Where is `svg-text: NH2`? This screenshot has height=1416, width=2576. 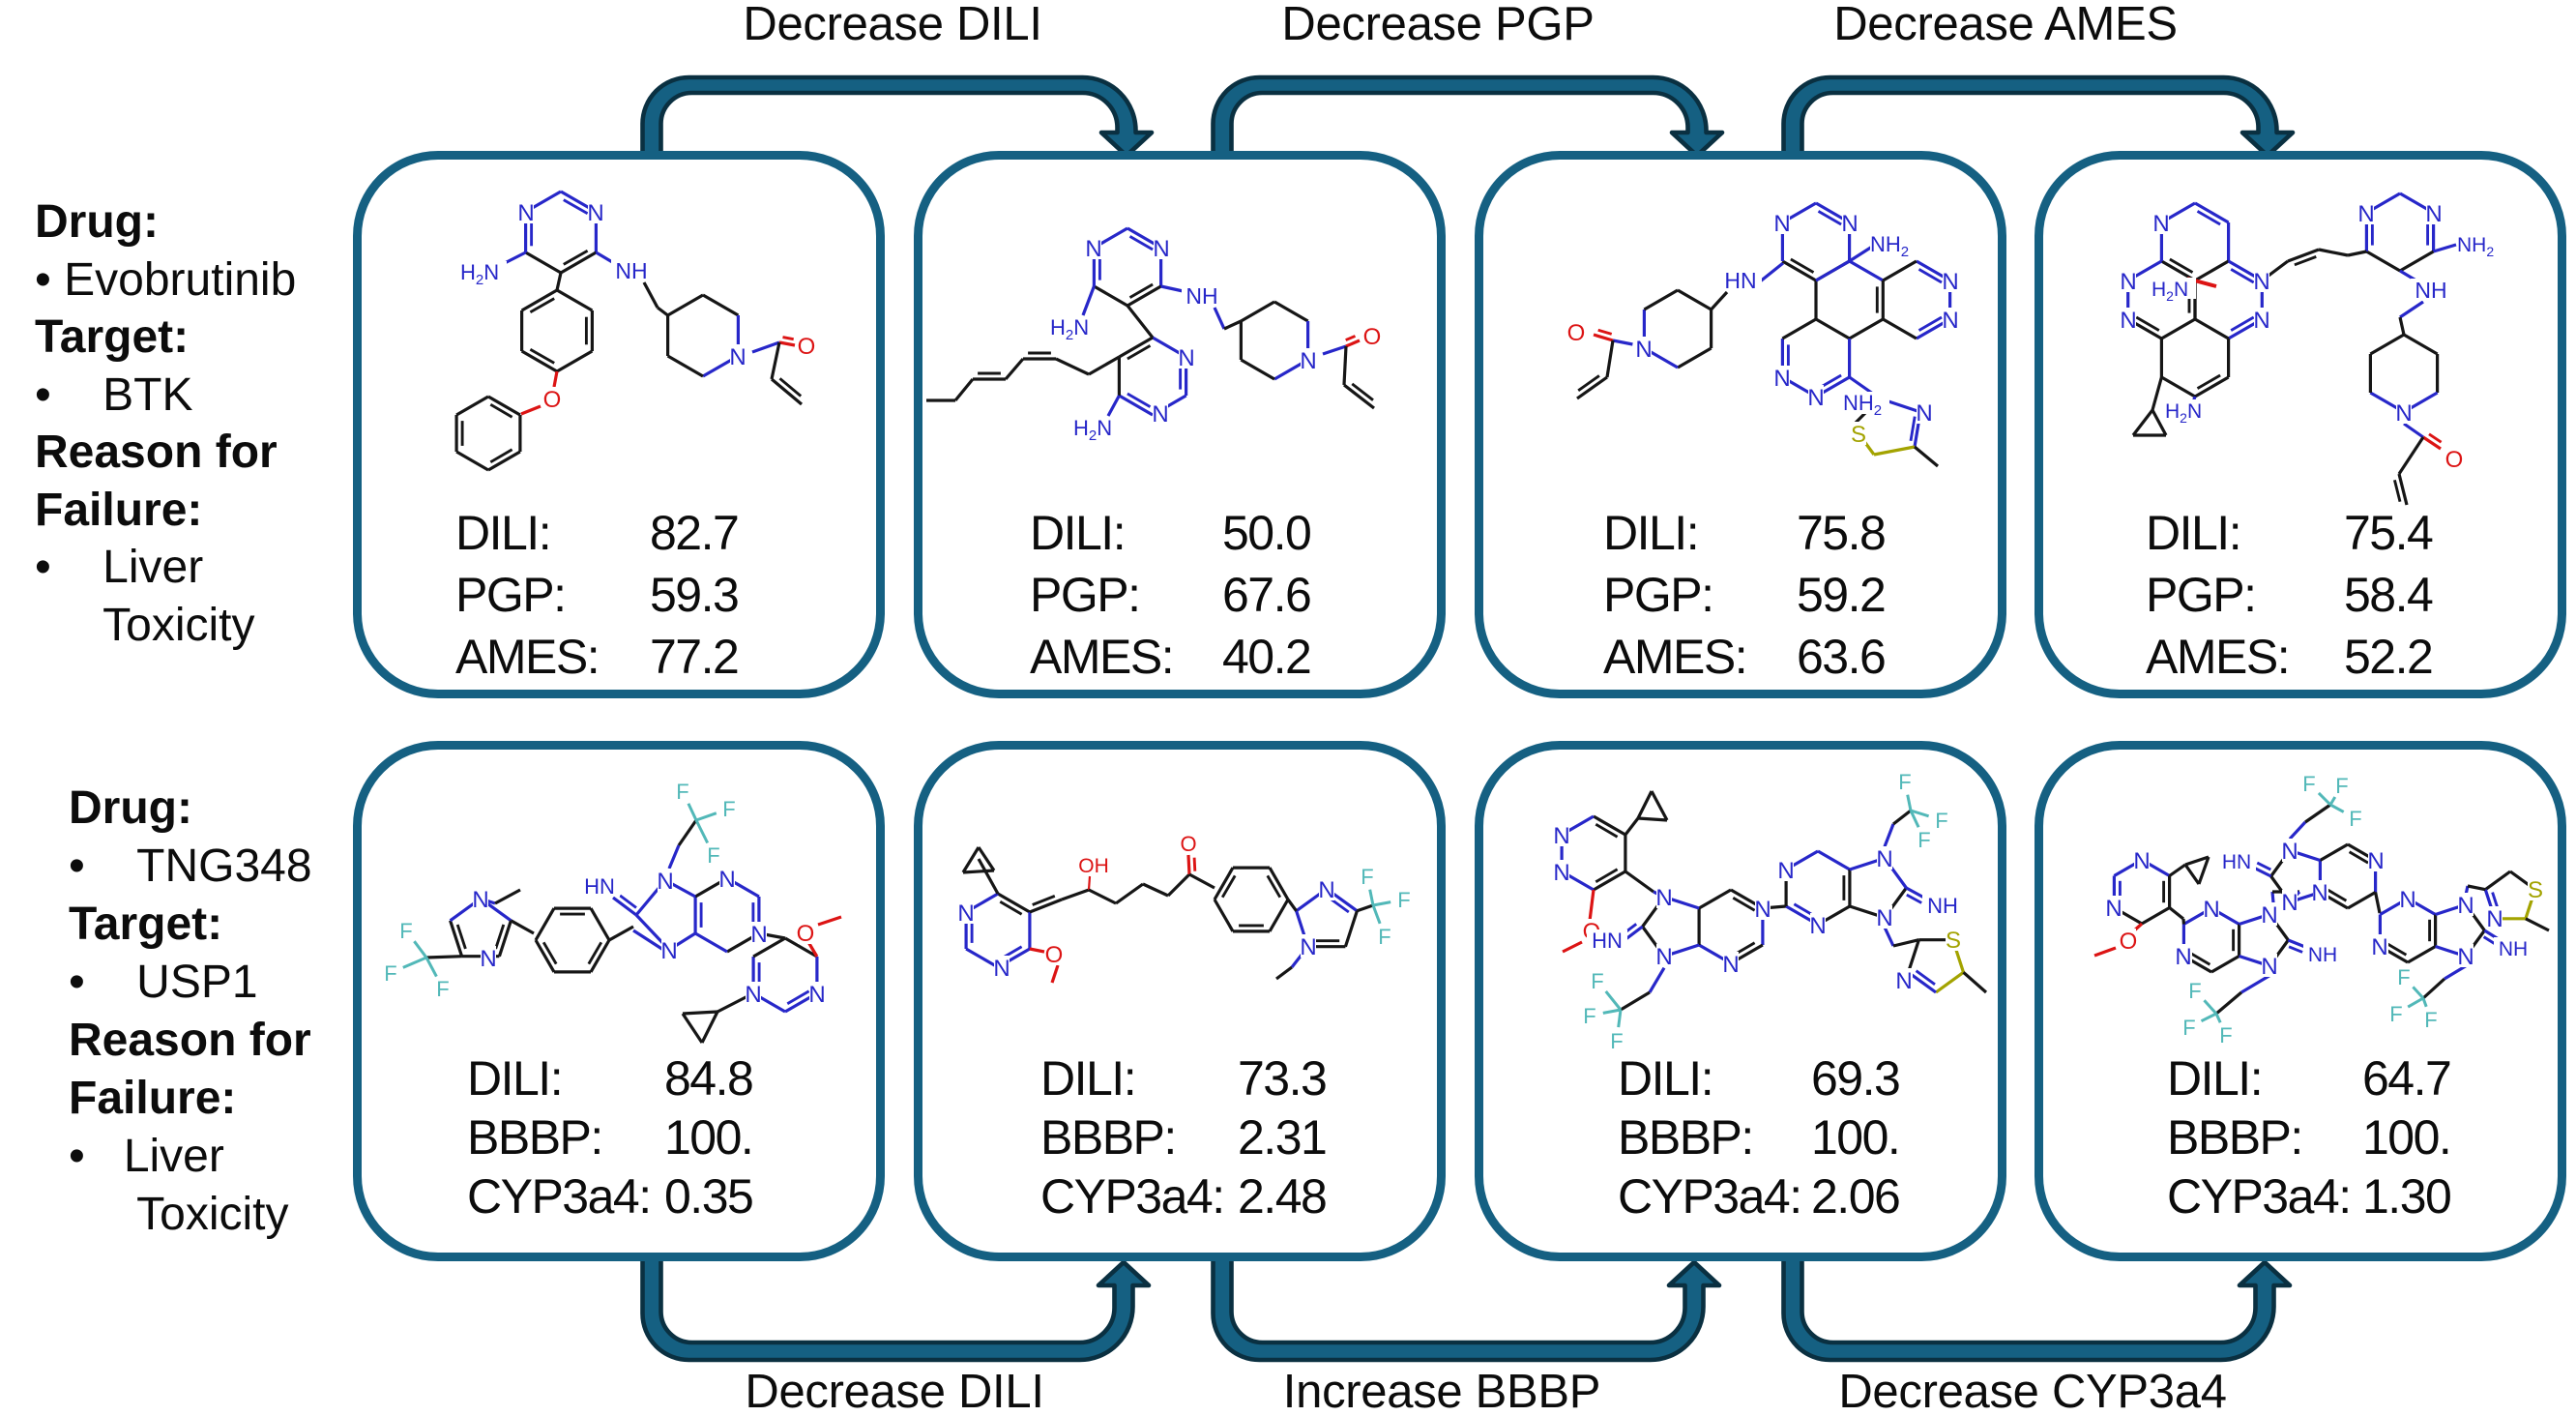
svg-text: NH2 is located at coordinates (1862, 405).